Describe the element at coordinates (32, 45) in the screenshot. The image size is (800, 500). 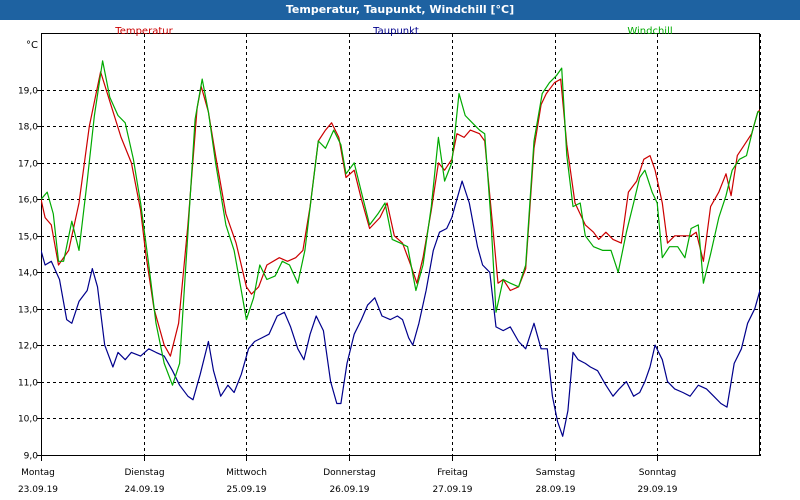
I see `y-axis-unit: °C` at that location.